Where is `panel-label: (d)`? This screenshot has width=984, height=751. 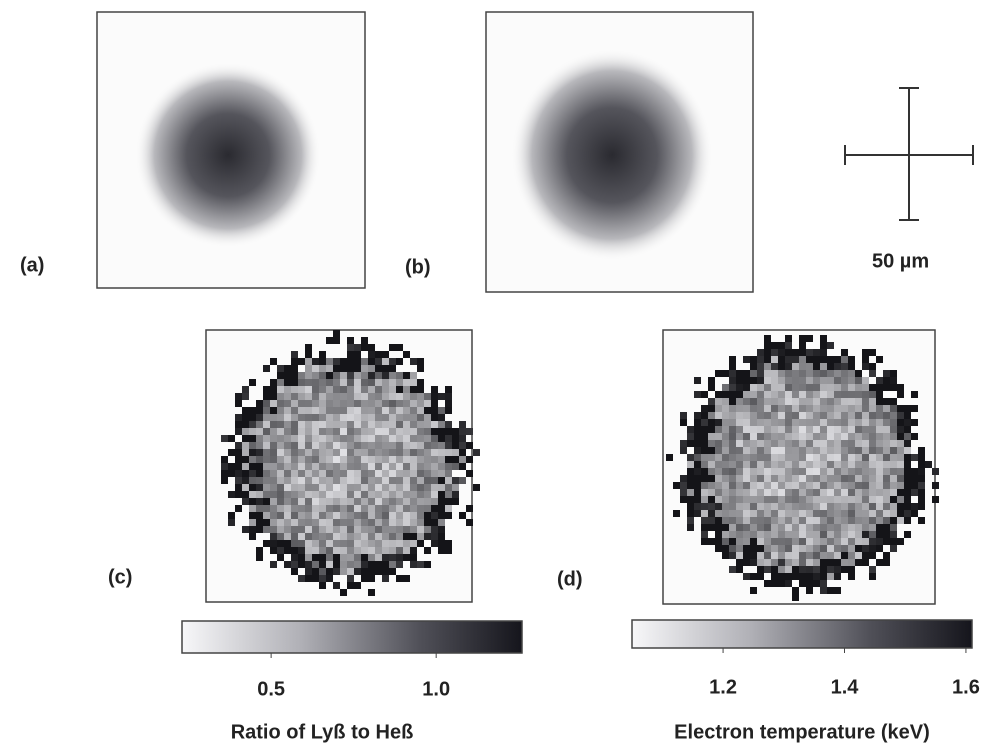 panel-label: (d) is located at coordinates (570, 579).